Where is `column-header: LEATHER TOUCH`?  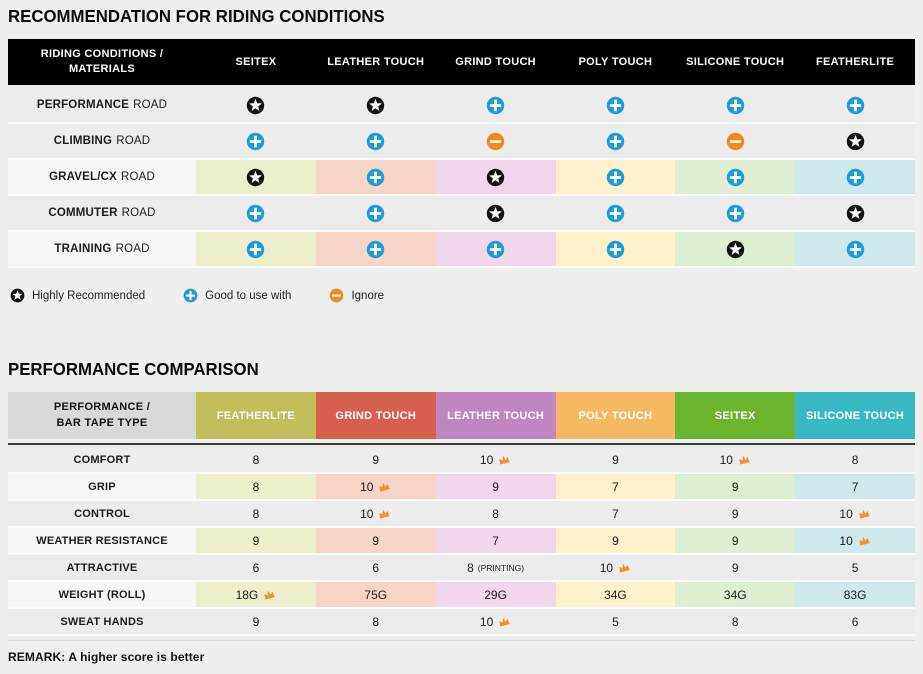
column-header: LEATHER TOUCH is located at coordinates (495, 415).